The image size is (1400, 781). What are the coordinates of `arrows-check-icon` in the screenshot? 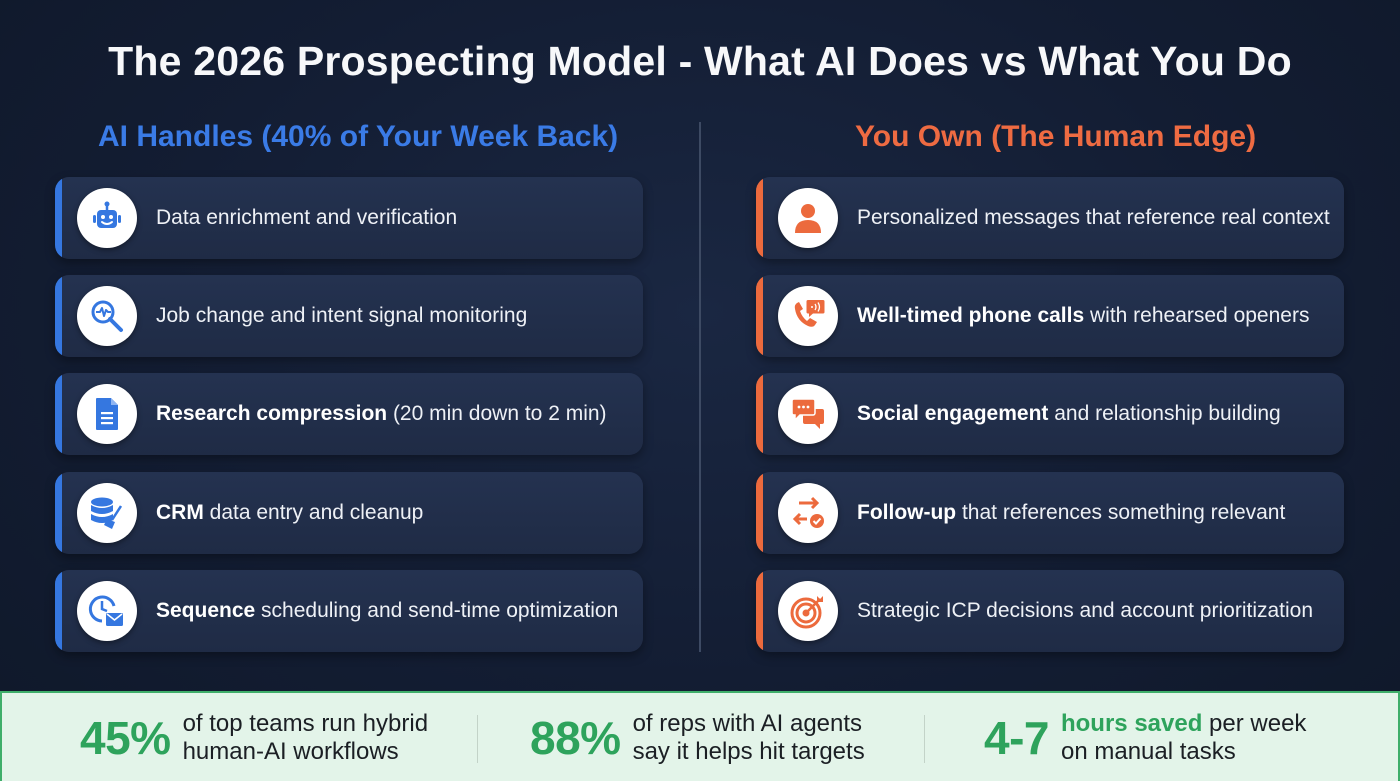 It's located at (808, 513).